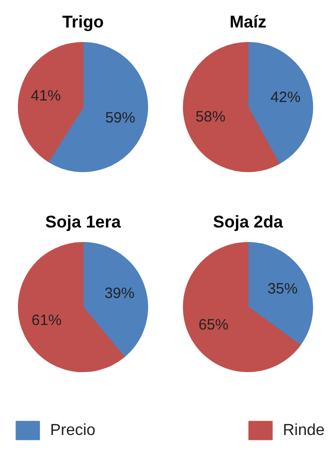  What do you see at coordinates (283, 289) in the screenshot?
I see `data-label: 35%` at bounding box center [283, 289].